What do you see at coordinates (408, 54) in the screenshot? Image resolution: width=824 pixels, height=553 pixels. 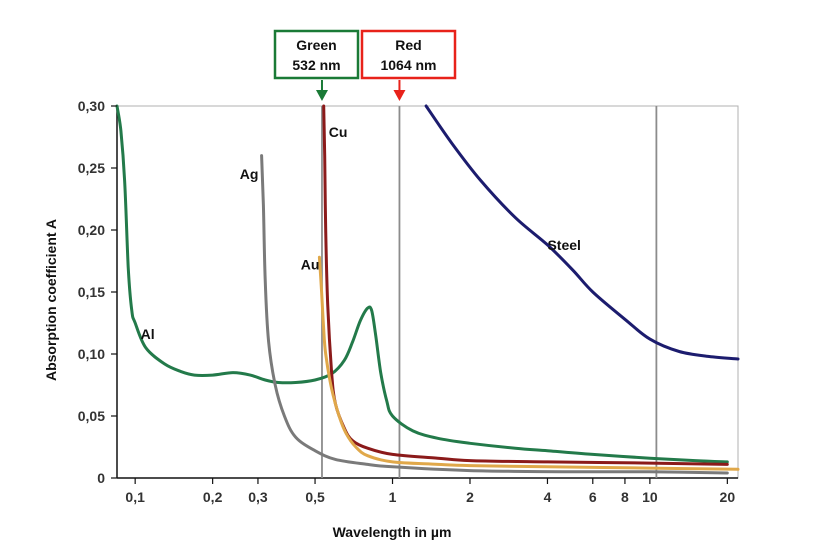 I see `marker-box-red` at bounding box center [408, 54].